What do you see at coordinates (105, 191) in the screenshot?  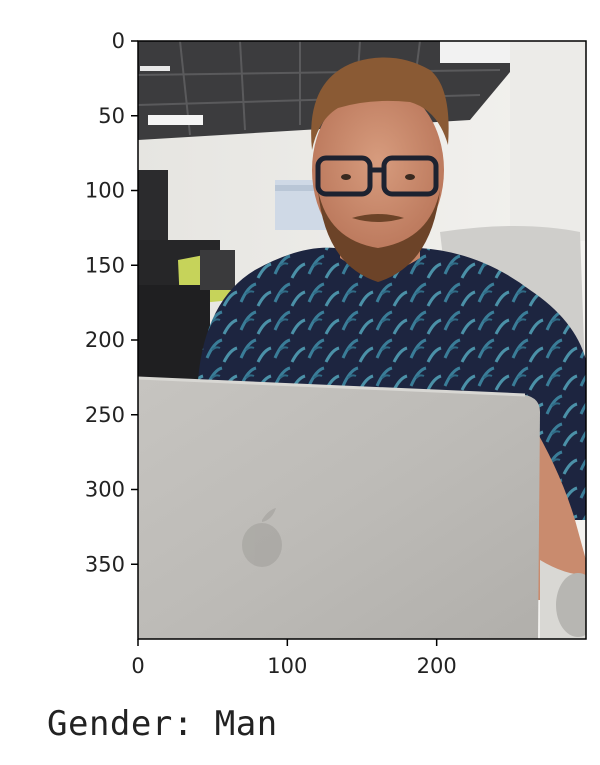 I see `y-tick-label: 100` at bounding box center [105, 191].